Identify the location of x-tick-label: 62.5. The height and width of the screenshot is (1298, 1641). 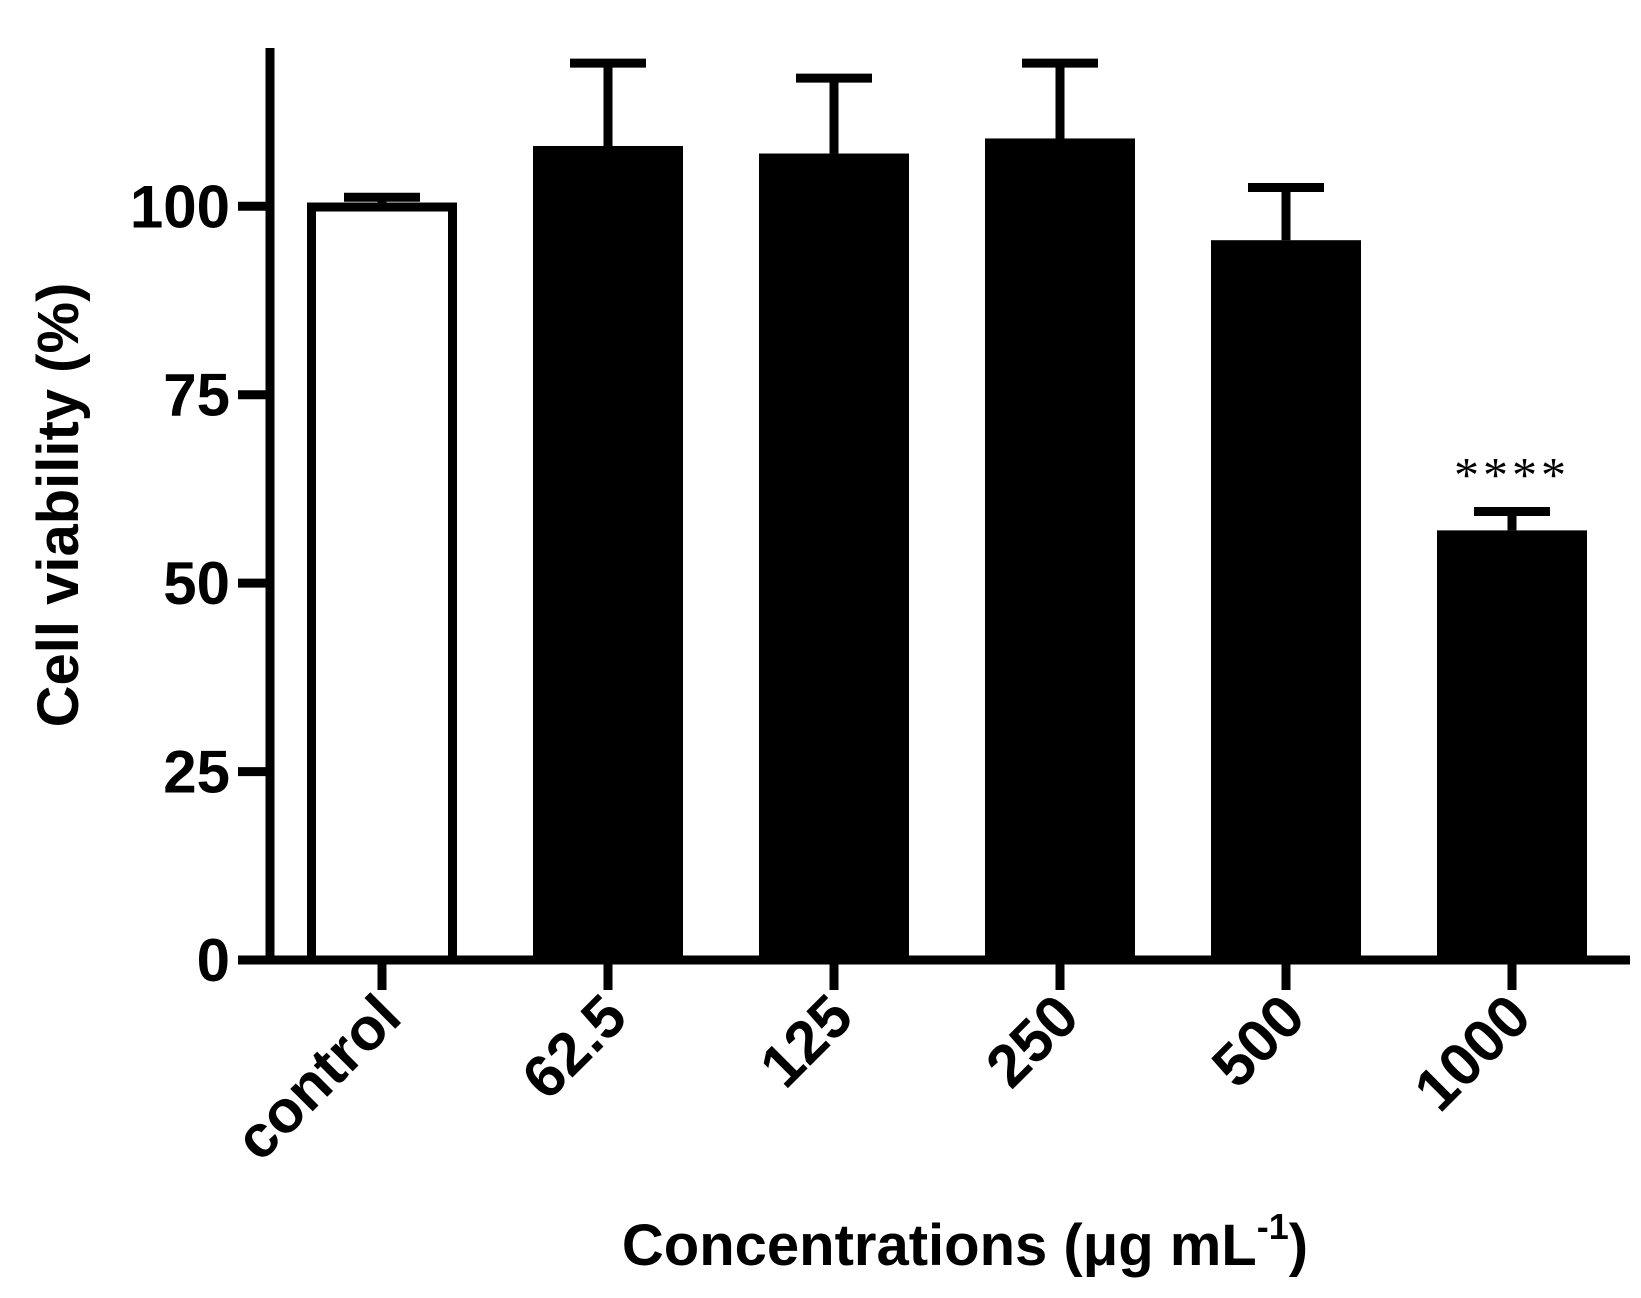
(574, 1047).